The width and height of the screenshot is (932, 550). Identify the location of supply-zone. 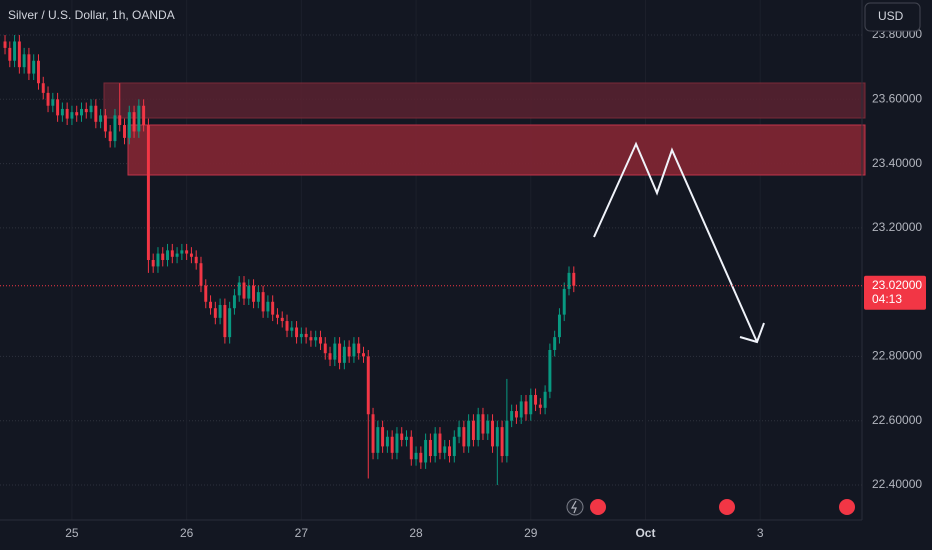
(496, 150).